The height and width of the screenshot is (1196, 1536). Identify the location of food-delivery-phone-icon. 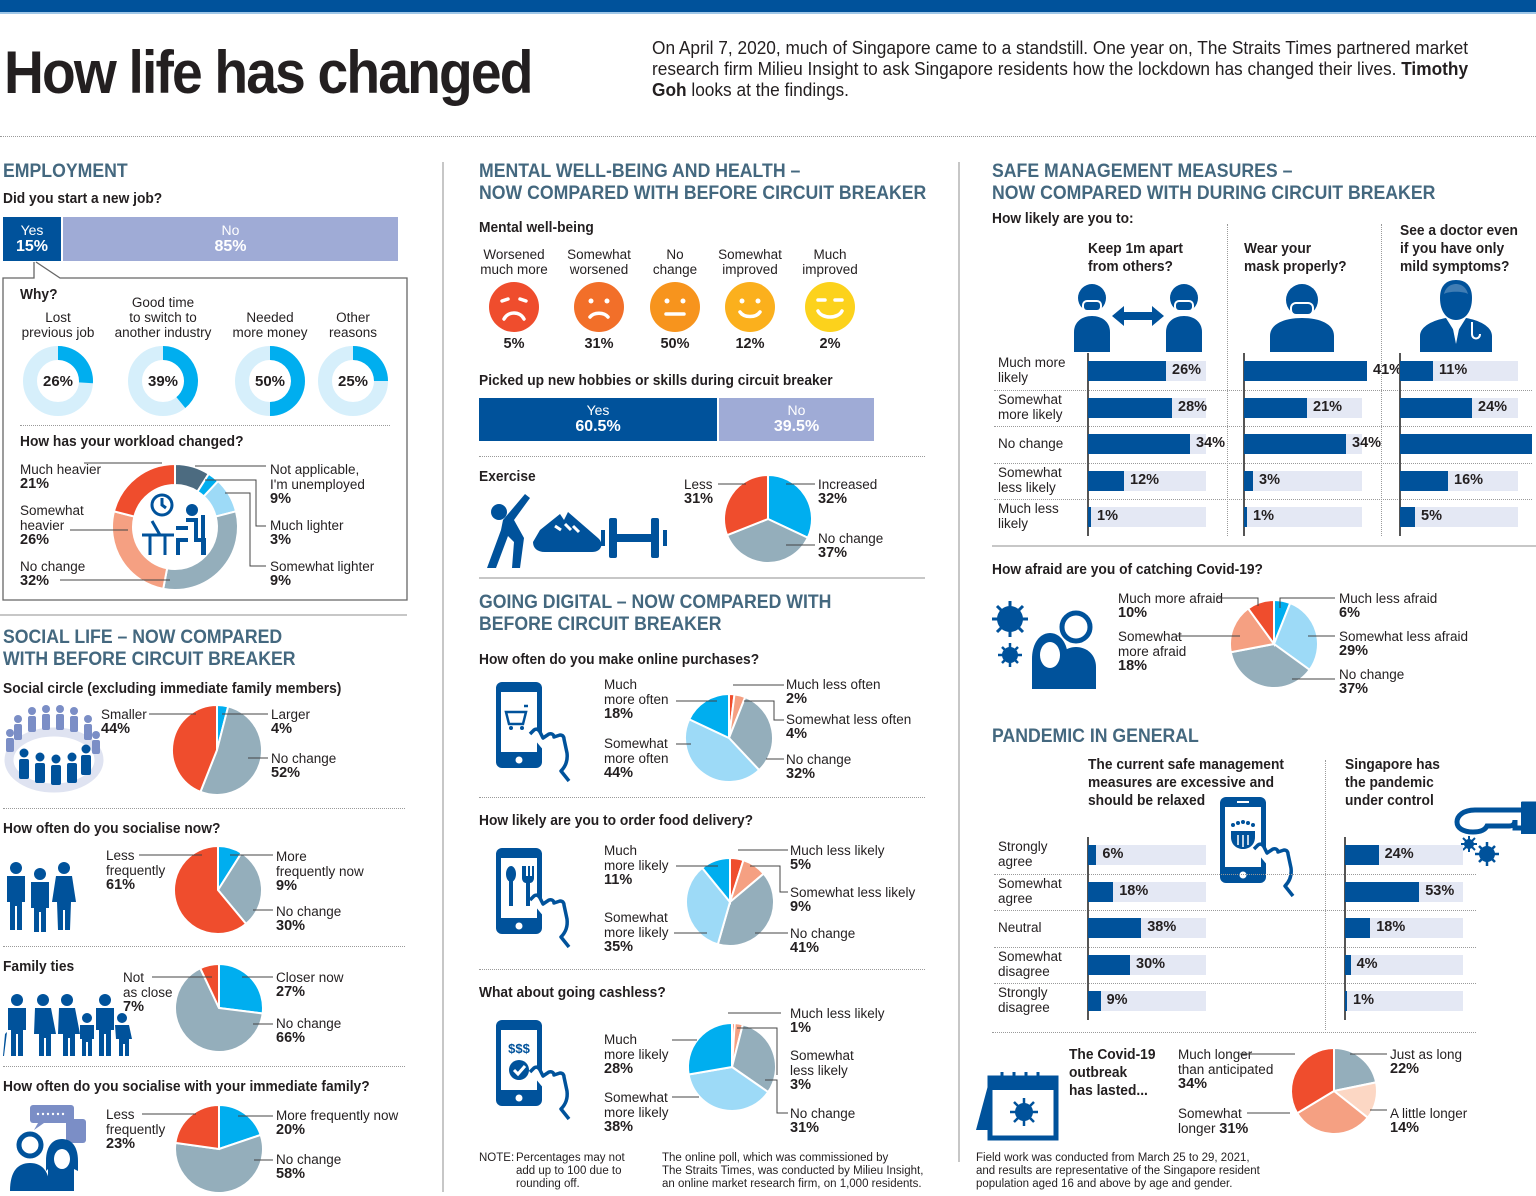
(533, 898).